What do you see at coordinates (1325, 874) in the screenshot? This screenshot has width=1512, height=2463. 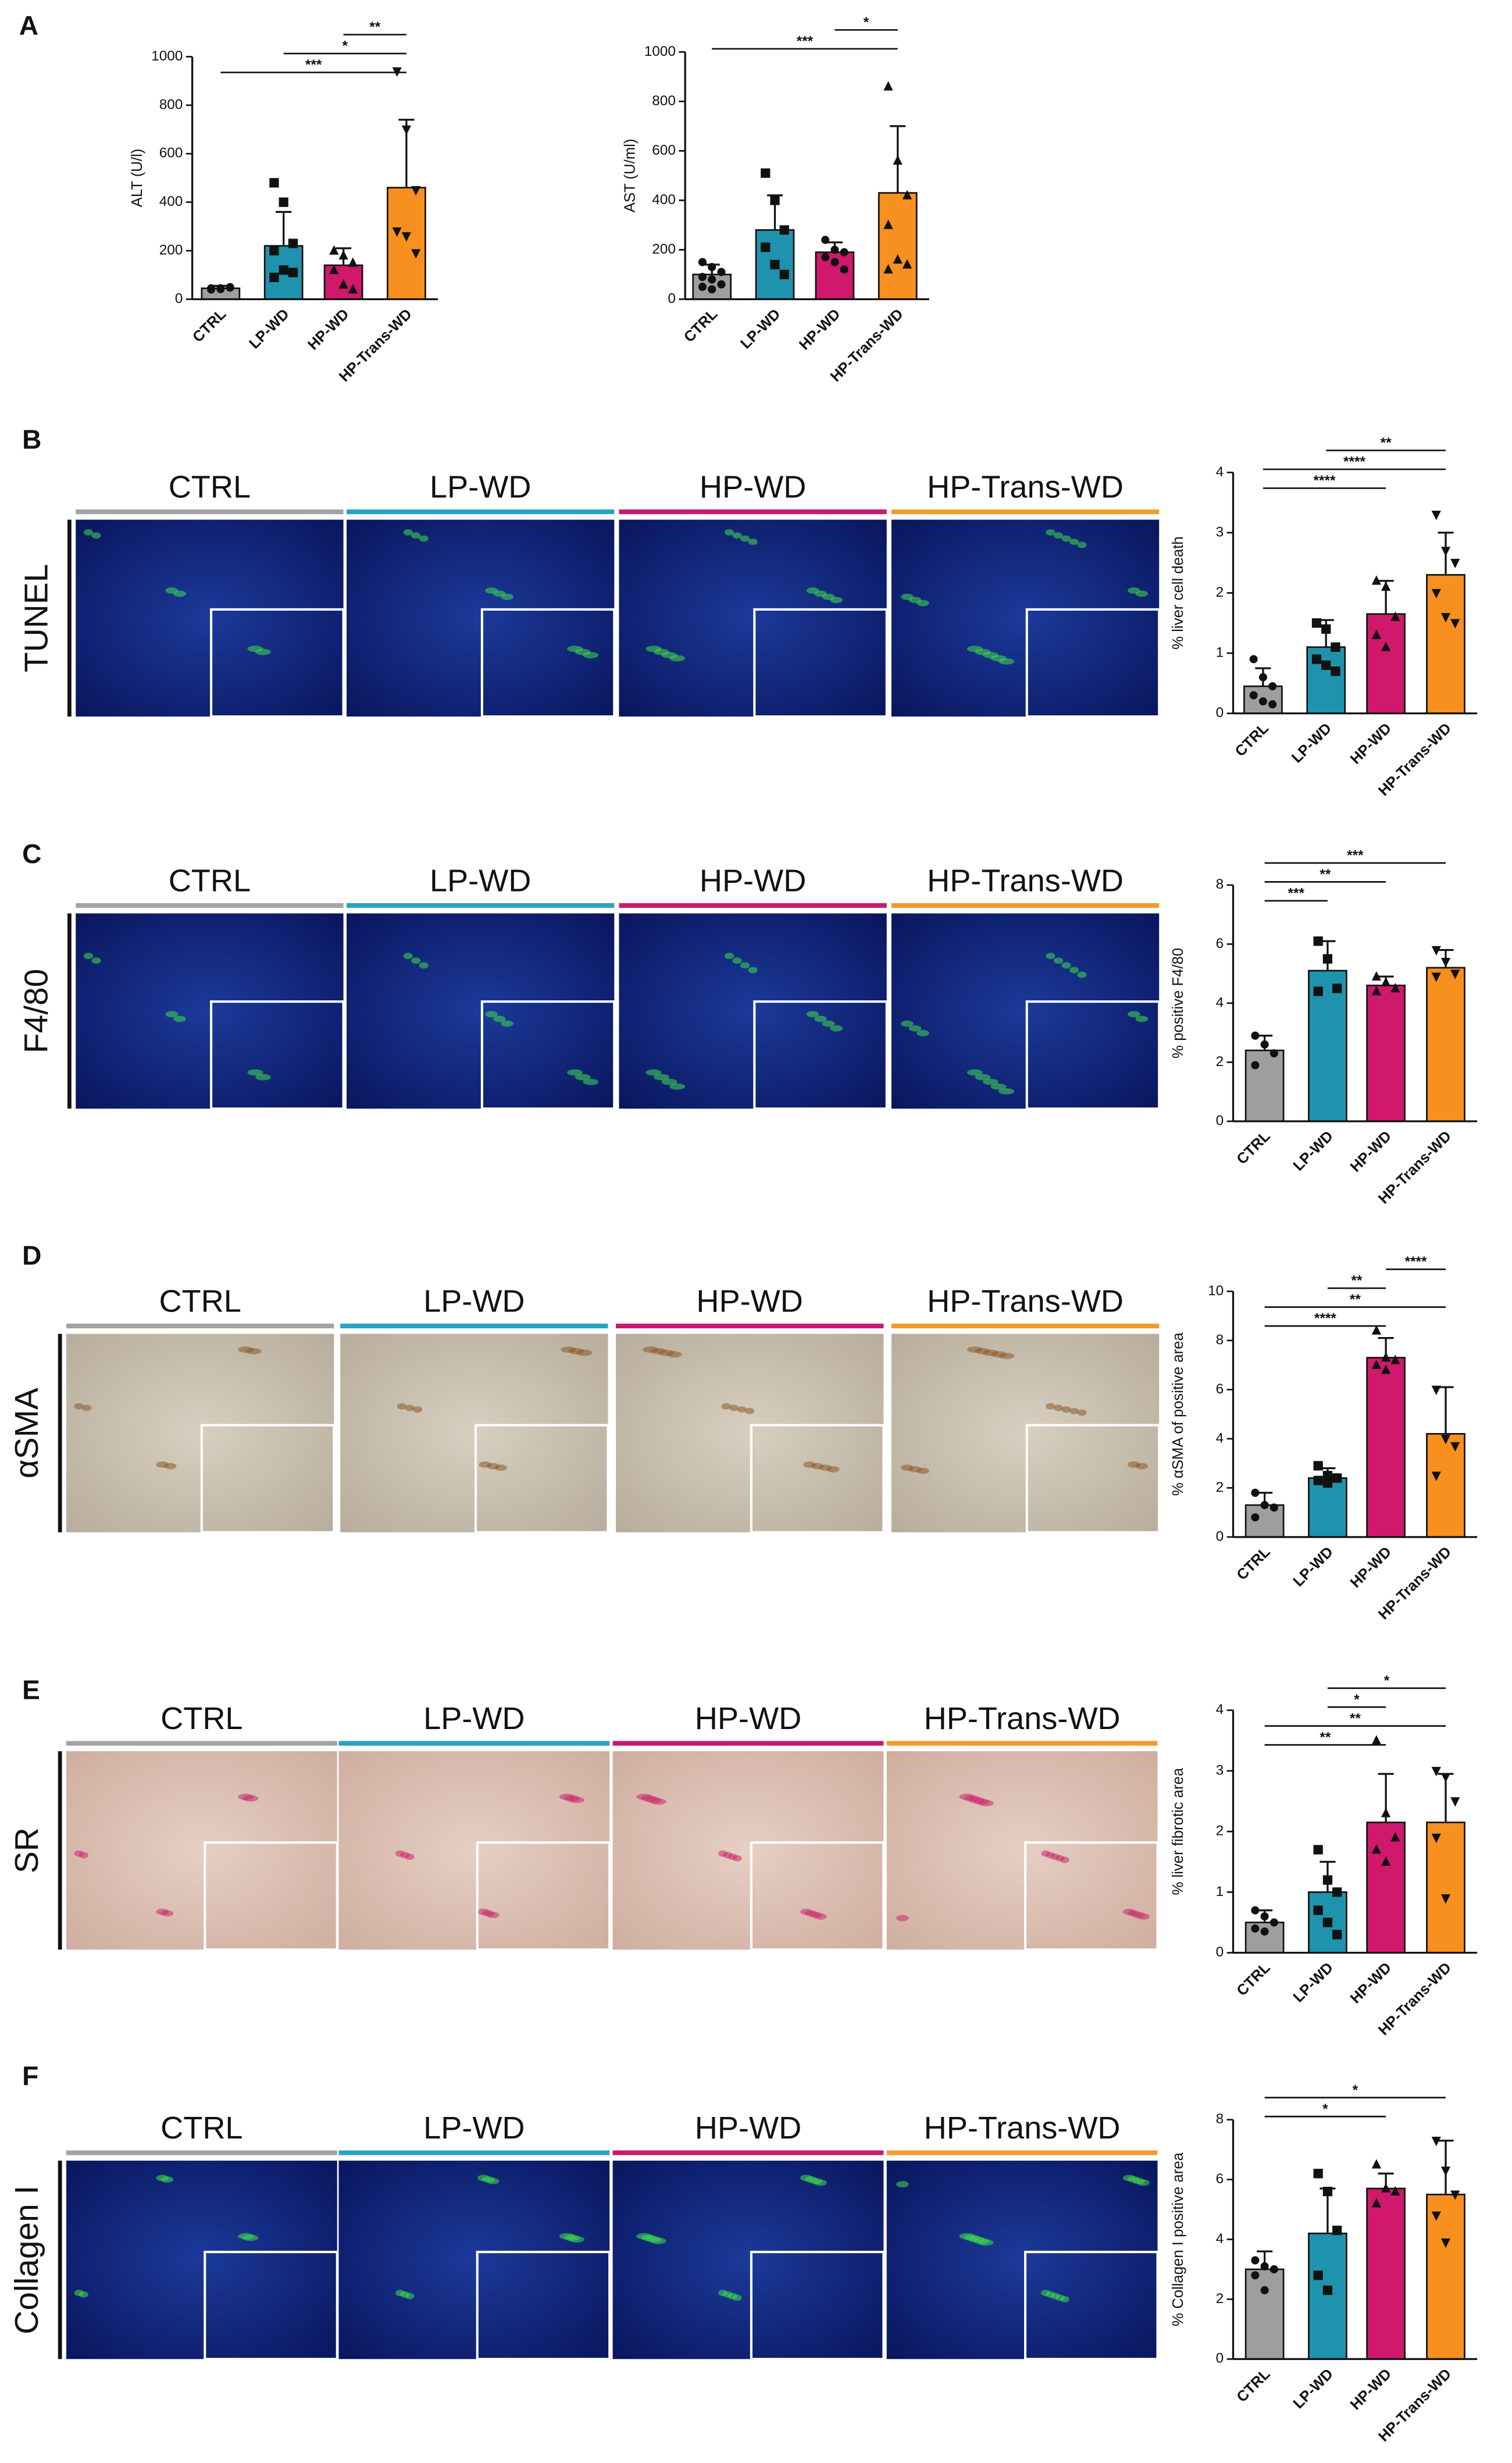 I see `significance-label: **` at bounding box center [1325, 874].